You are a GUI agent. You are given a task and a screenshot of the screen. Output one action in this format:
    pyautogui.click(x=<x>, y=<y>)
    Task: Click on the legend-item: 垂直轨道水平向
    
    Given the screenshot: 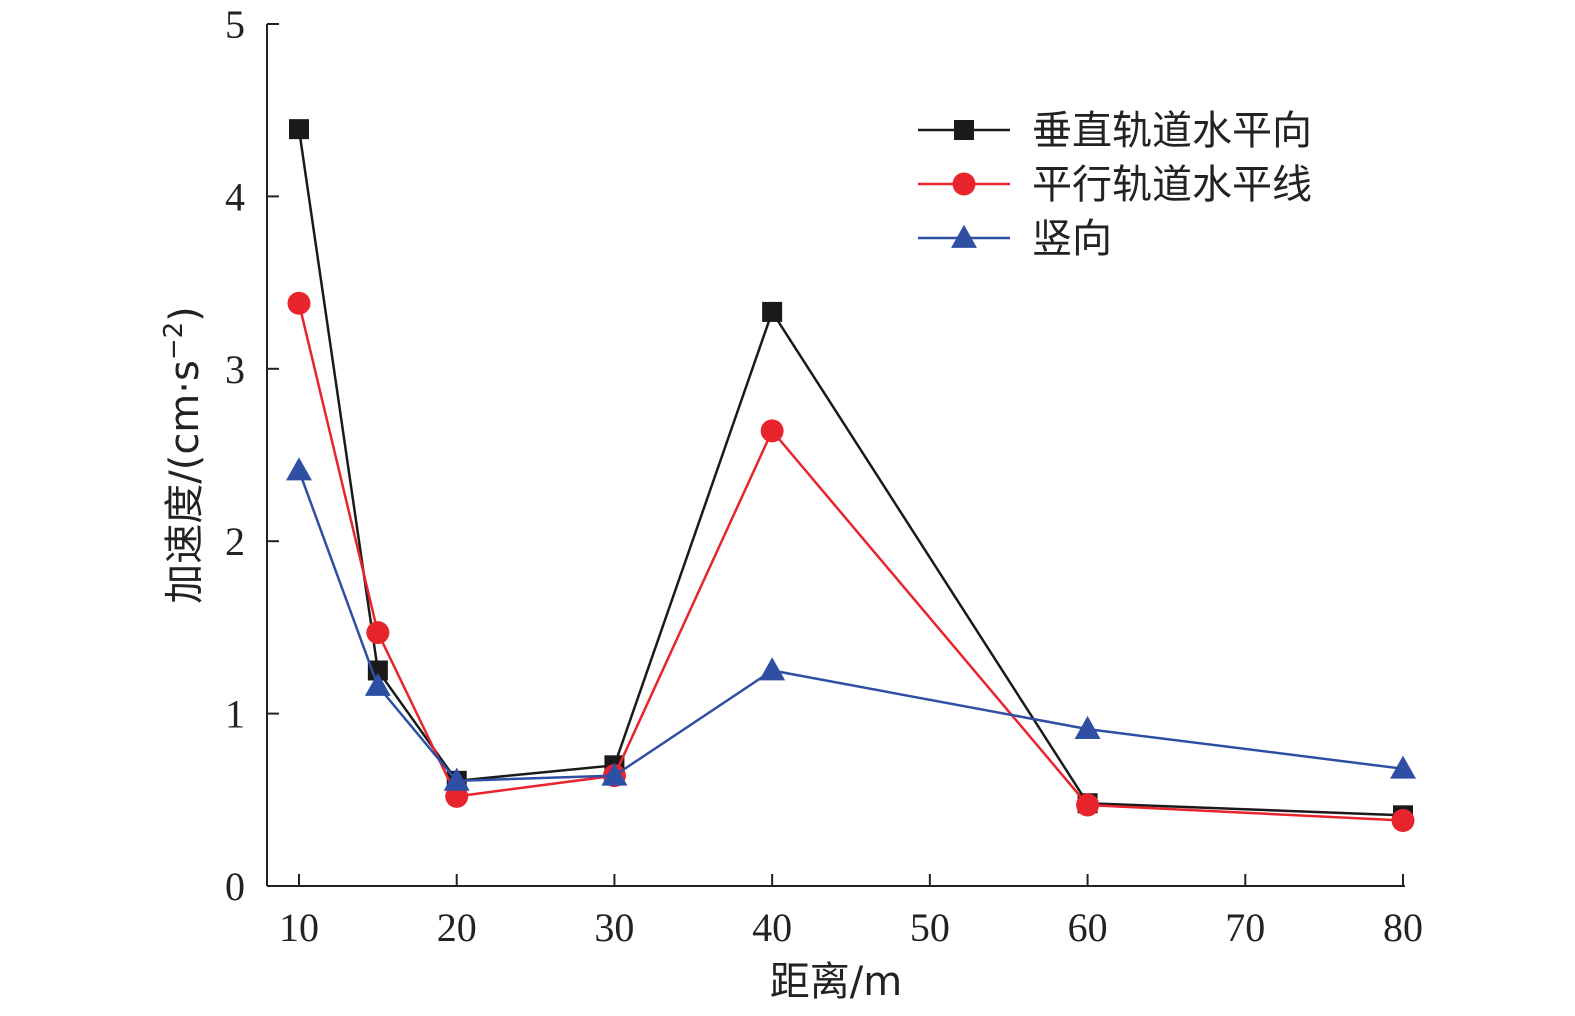 What is the action you would take?
    pyautogui.click(x=1115, y=131)
    